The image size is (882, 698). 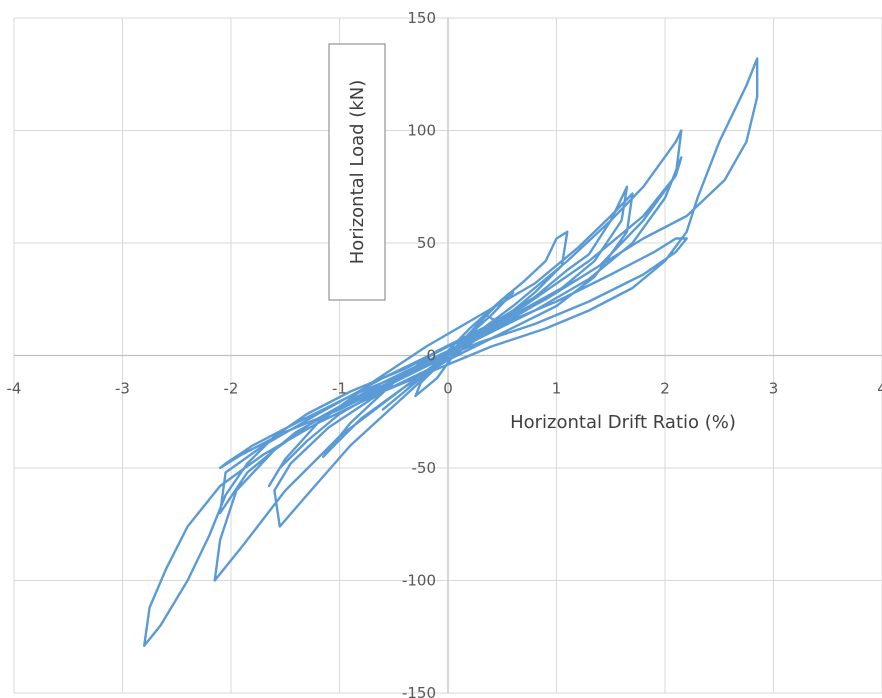 What do you see at coordinates (623, 422) in the screenshot?
I see `x-axis-title: Horizontal Drift Ratio (%)` at bounding box center [623, 422].